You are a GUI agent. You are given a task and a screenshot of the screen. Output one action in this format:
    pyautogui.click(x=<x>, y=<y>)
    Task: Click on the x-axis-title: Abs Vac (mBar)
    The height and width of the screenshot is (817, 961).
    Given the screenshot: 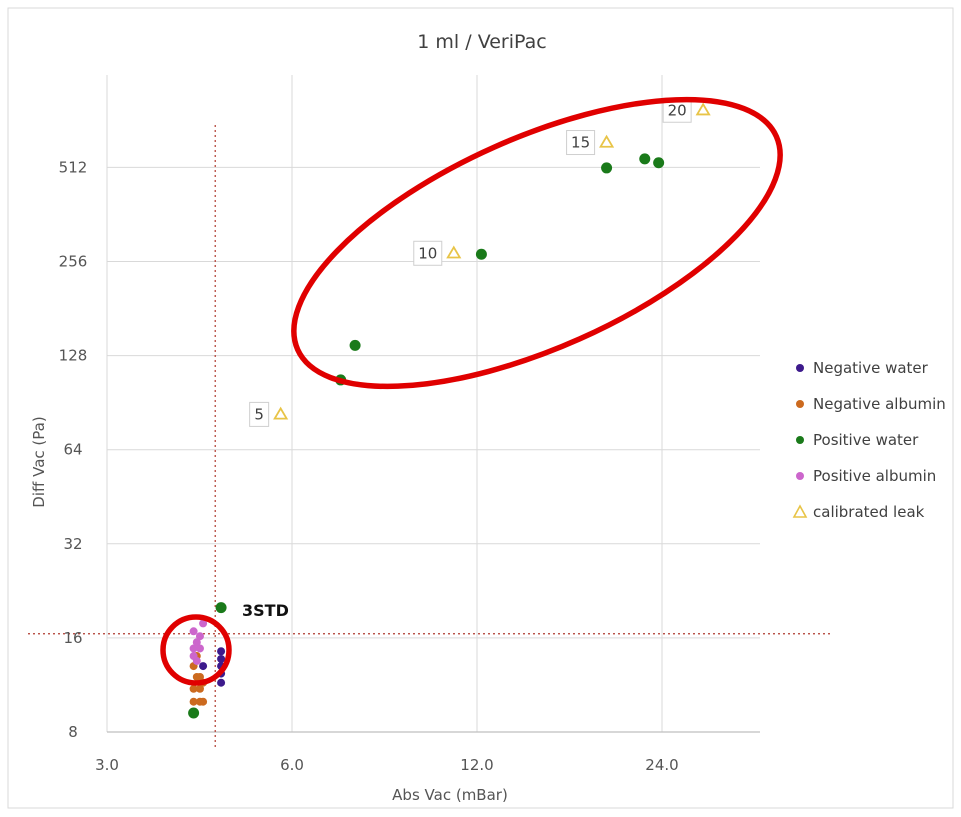 What is the action you would take?
    pyautogui.click(x=450, y=795)
    